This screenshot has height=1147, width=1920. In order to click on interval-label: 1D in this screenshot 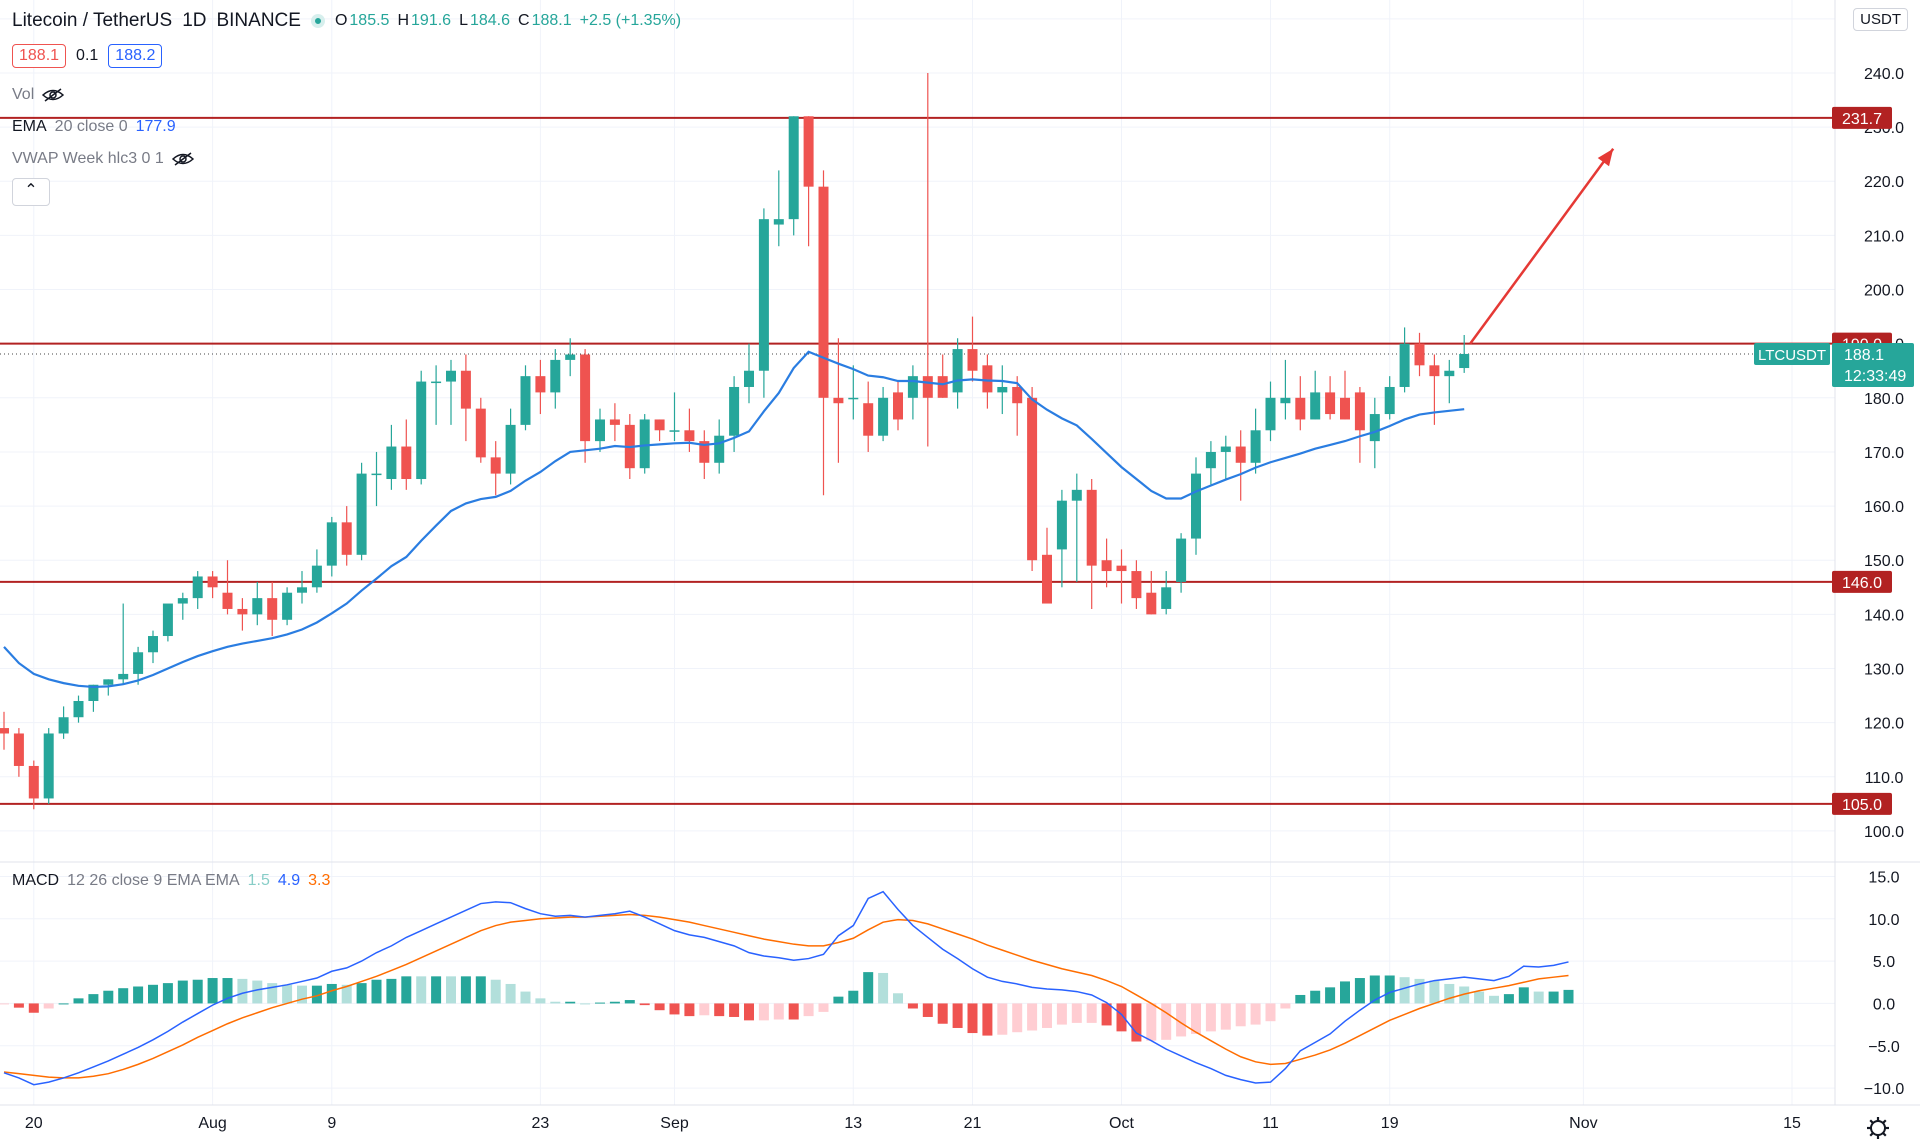, I will do `click(194, 20)`.